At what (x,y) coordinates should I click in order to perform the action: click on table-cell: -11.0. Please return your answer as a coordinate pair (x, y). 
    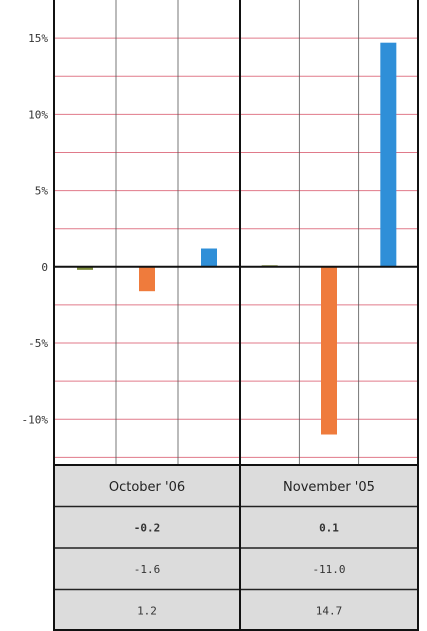
    Looking at the image, I should click on (328, 569).